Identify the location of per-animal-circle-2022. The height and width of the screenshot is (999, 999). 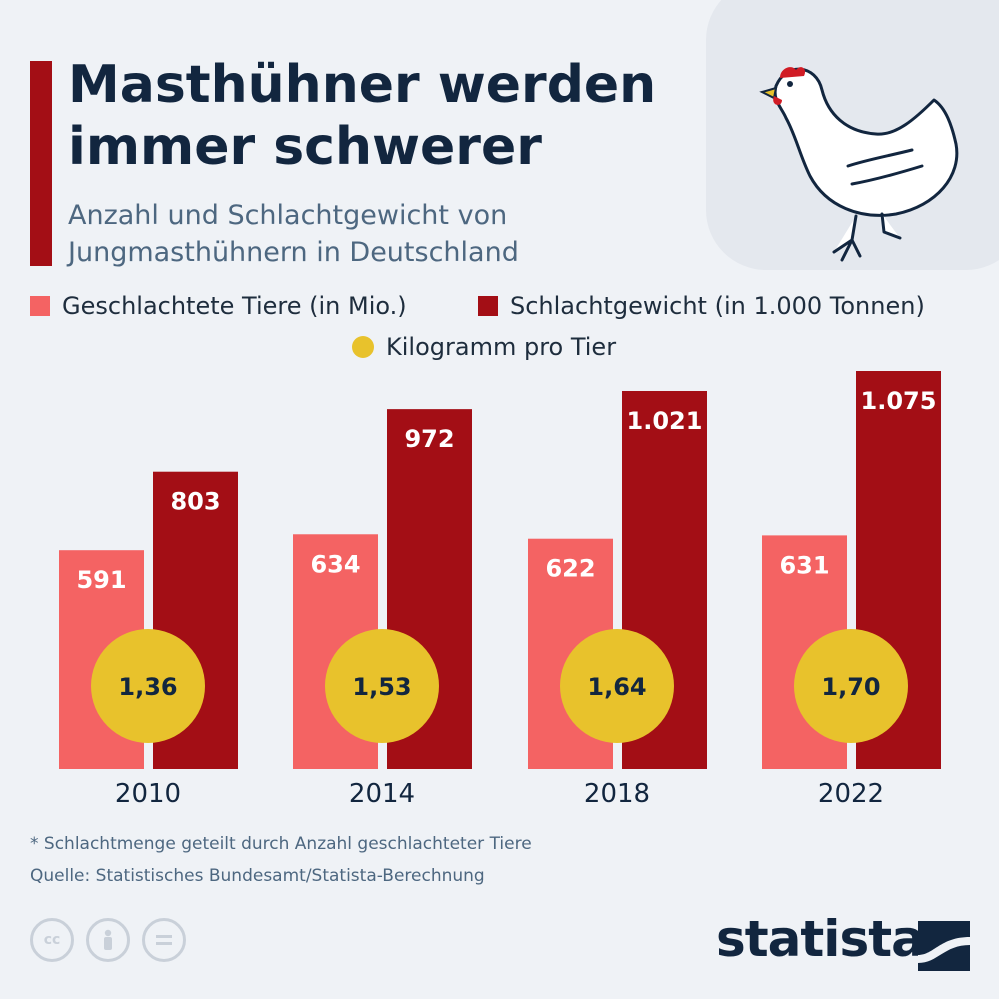
(851, 686).